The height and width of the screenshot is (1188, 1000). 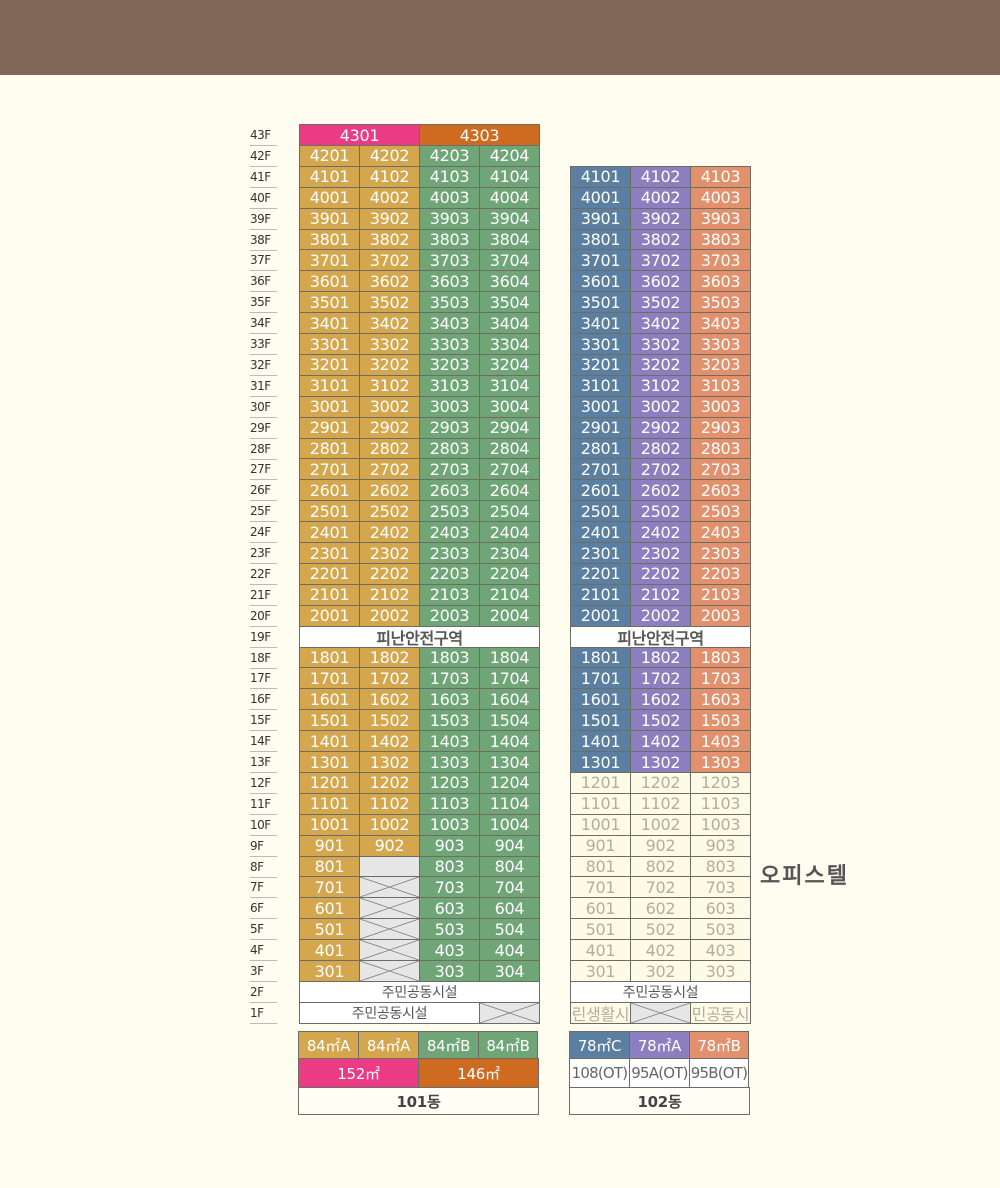 I want to click on unit-cell: 901, so click(x=600, y=845).